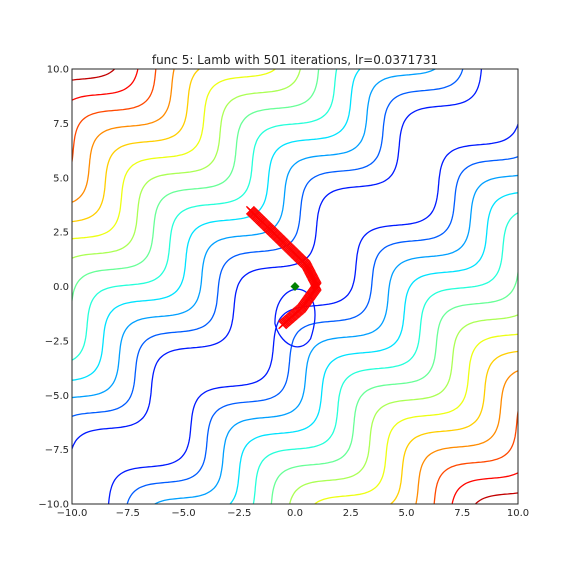 Image resolution: width=576 pixels, height=576 pixels. What do you see at coordinates (53, 505) in the screenshot?
I see `y-tick-label: −10.0` at bounding box center [53, 505].